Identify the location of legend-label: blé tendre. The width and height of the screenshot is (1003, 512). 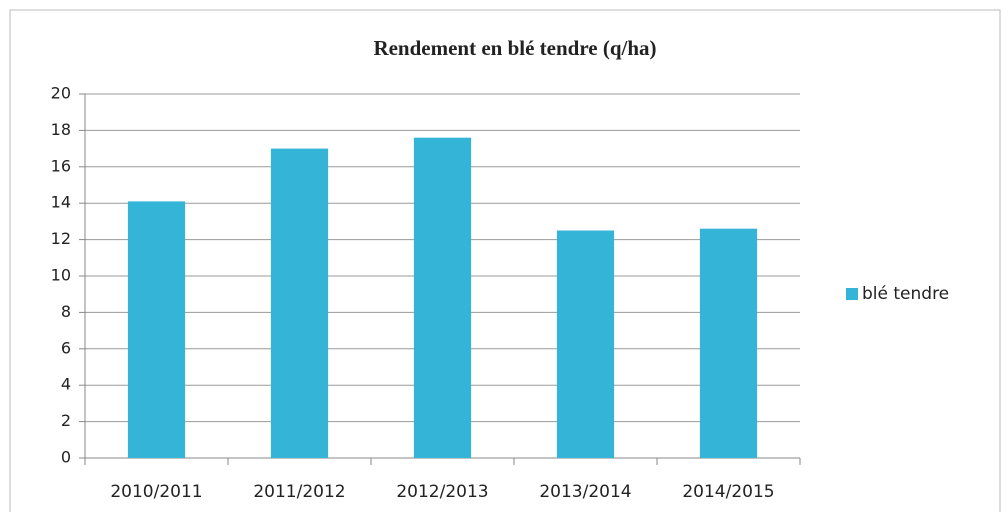
(905, 294).